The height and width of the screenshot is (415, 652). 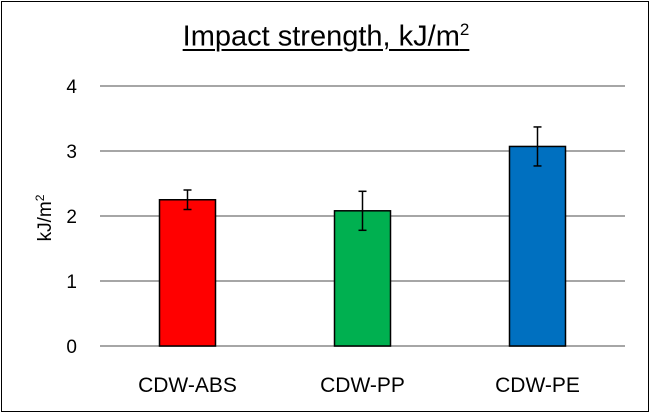 I want to click on bar-cdw-pp, so click(x=362, y=278).